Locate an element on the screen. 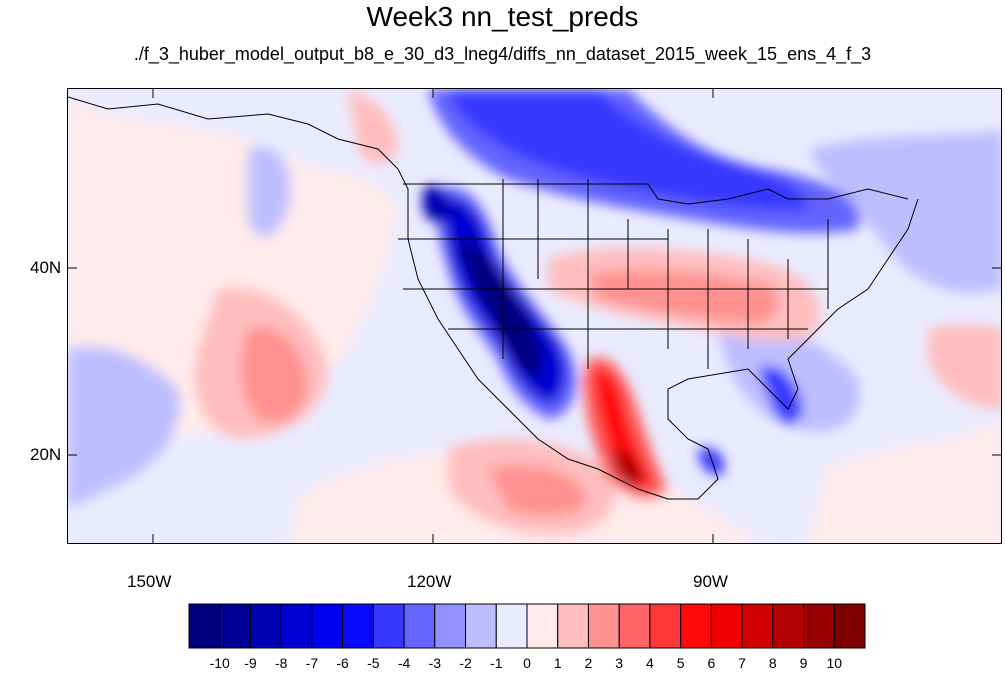 The image size is (1005, 673). lon-label-90w: 90W is located at coordinates (710, 581).